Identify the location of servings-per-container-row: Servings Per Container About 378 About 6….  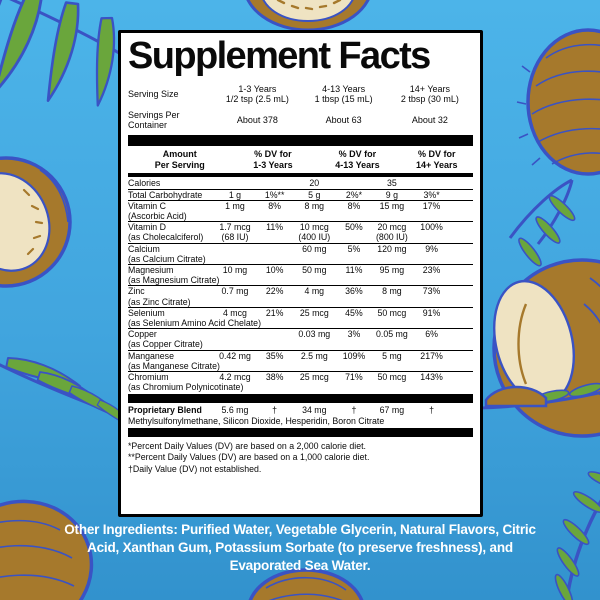
(300, 120).